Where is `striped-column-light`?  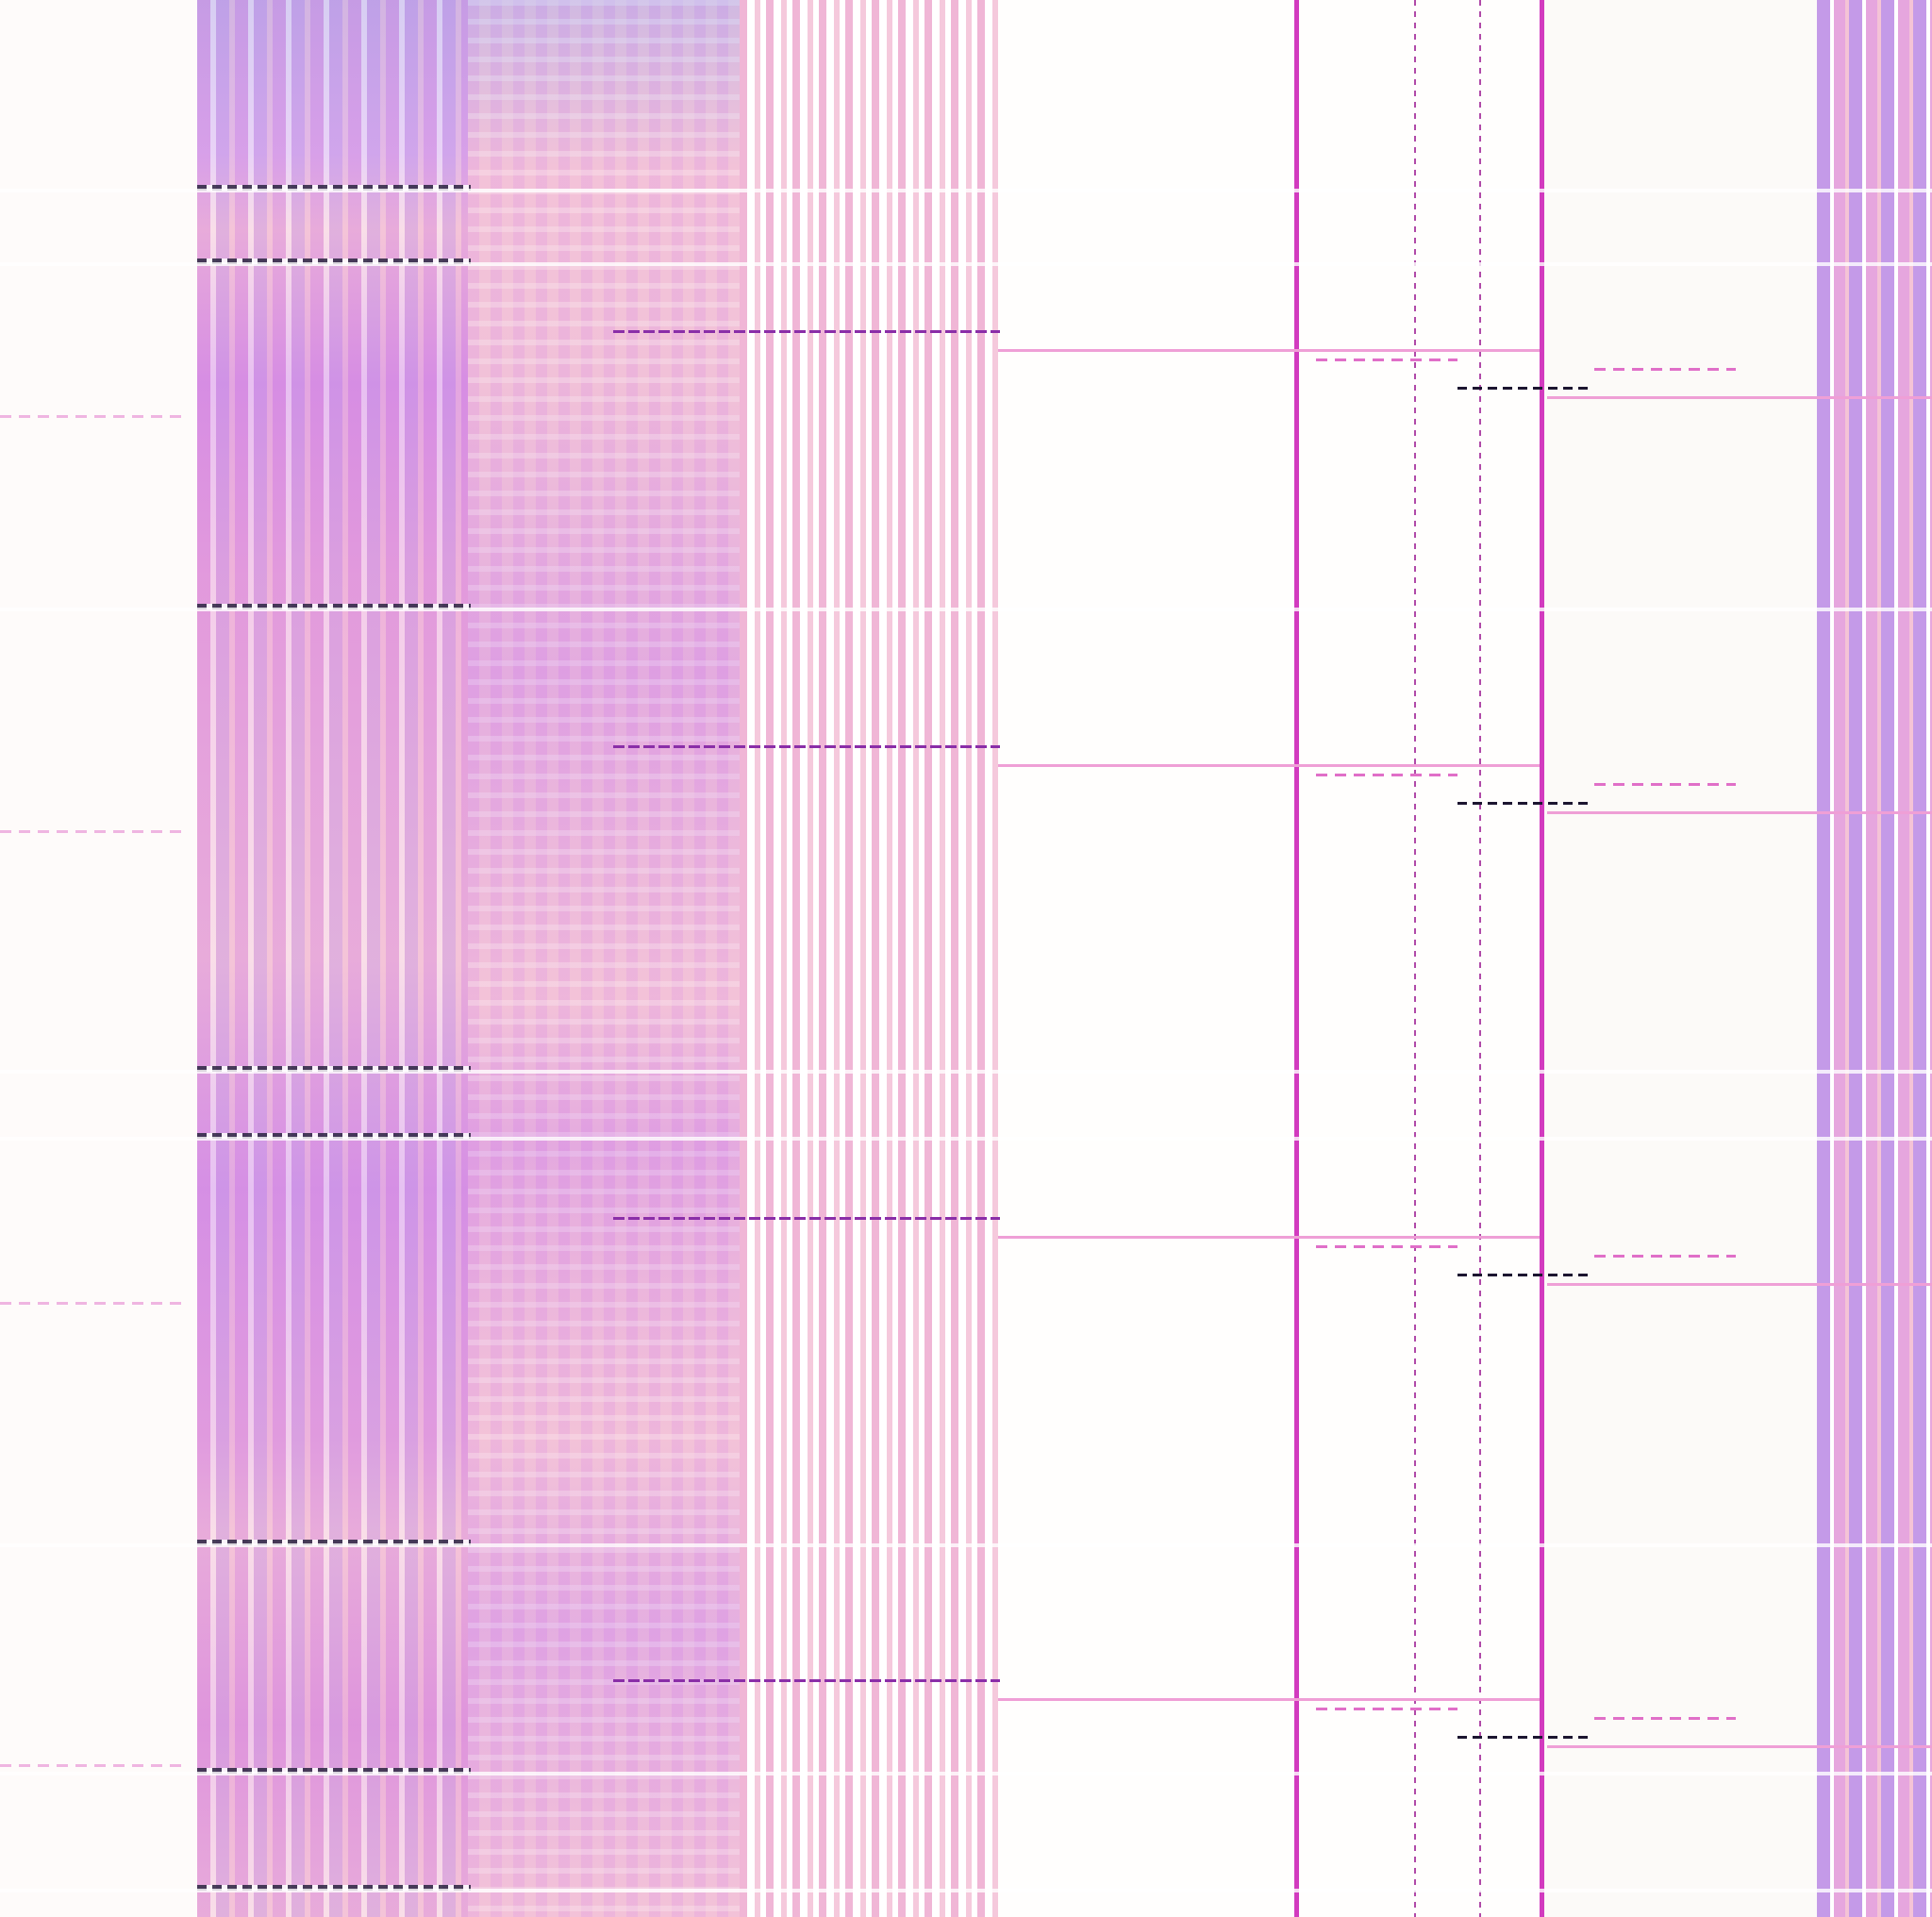
striped-column-light is located at coordinates (869, 958).